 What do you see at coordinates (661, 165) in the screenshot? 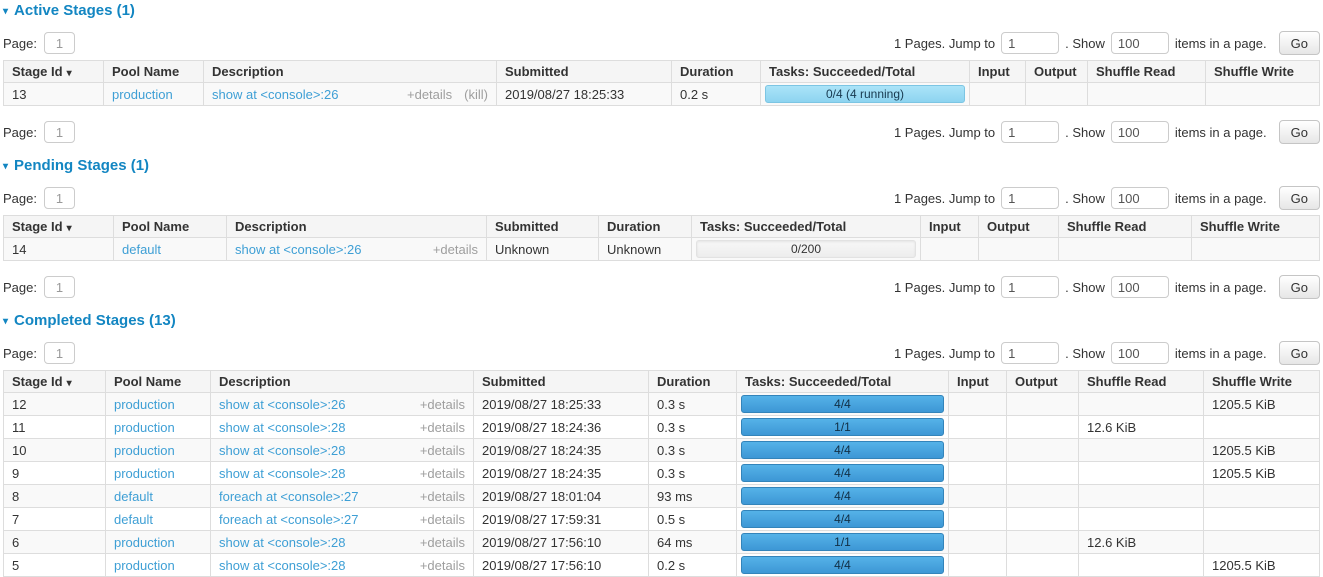
I see `pending-stages-title-toggle: ▾ Pending Stages (1)` at bounding box center [661, 165].